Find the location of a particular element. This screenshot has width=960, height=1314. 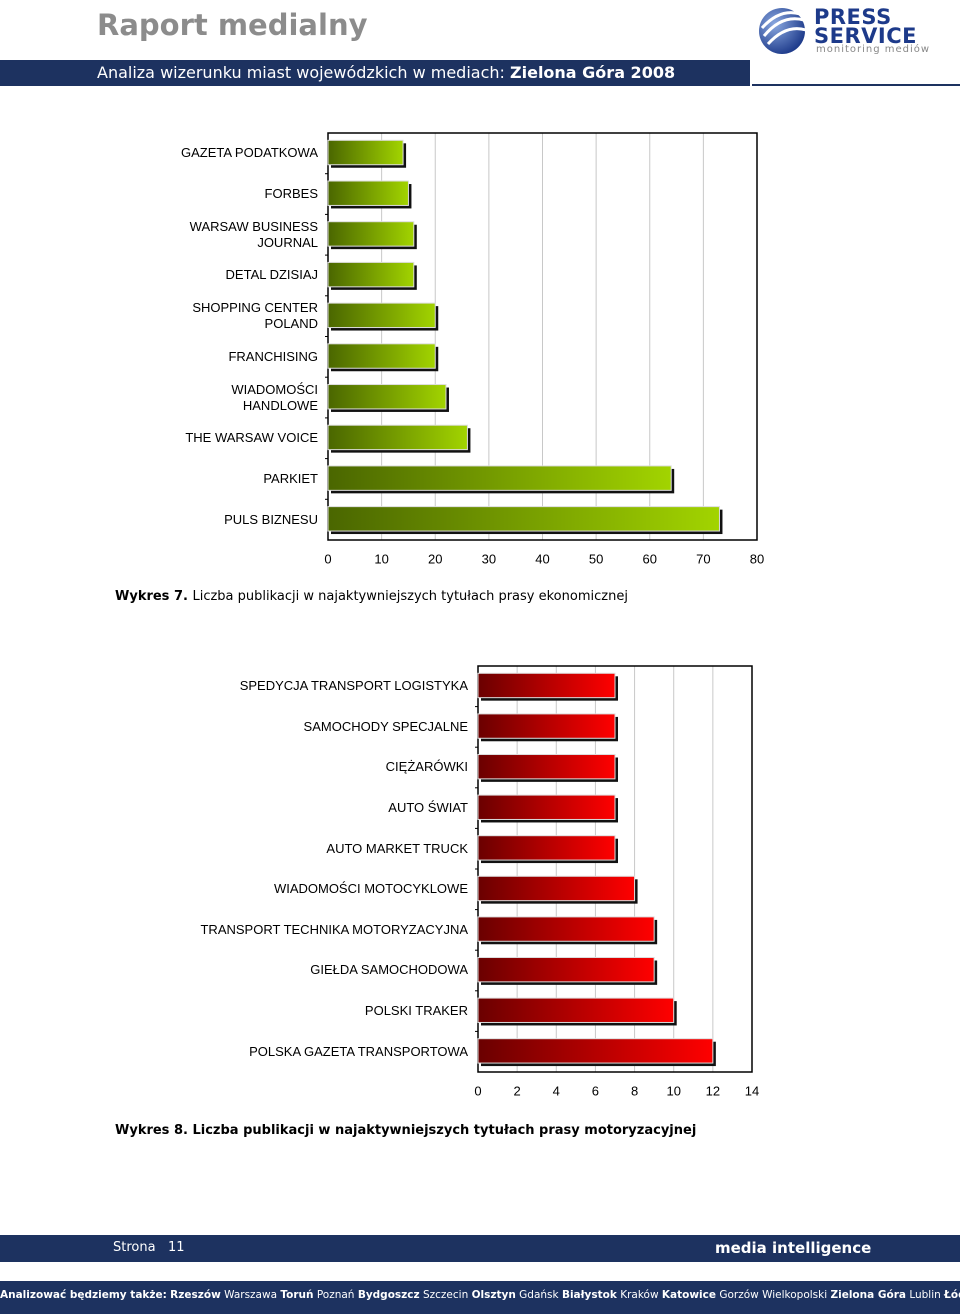

city: Katowice is located at coordinates (689, 1295).